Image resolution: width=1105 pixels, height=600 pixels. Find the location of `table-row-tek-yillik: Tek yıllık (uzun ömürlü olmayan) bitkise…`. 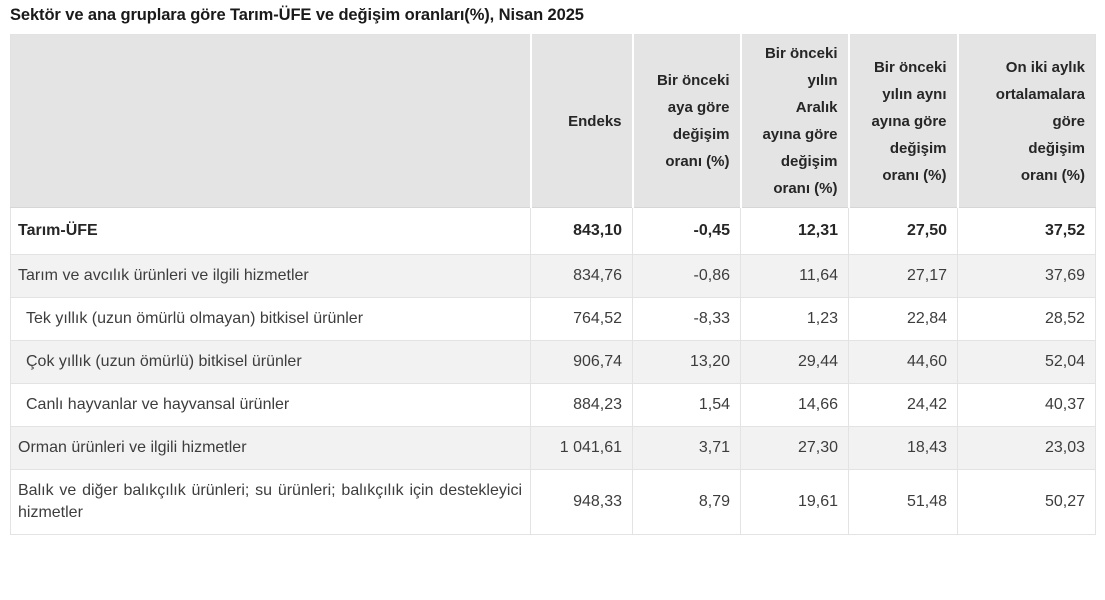

table-row-tek-yillik: Tek yıllık (uzun ömürlü olmayan) bitkise… is located at coordinates (553, 319).